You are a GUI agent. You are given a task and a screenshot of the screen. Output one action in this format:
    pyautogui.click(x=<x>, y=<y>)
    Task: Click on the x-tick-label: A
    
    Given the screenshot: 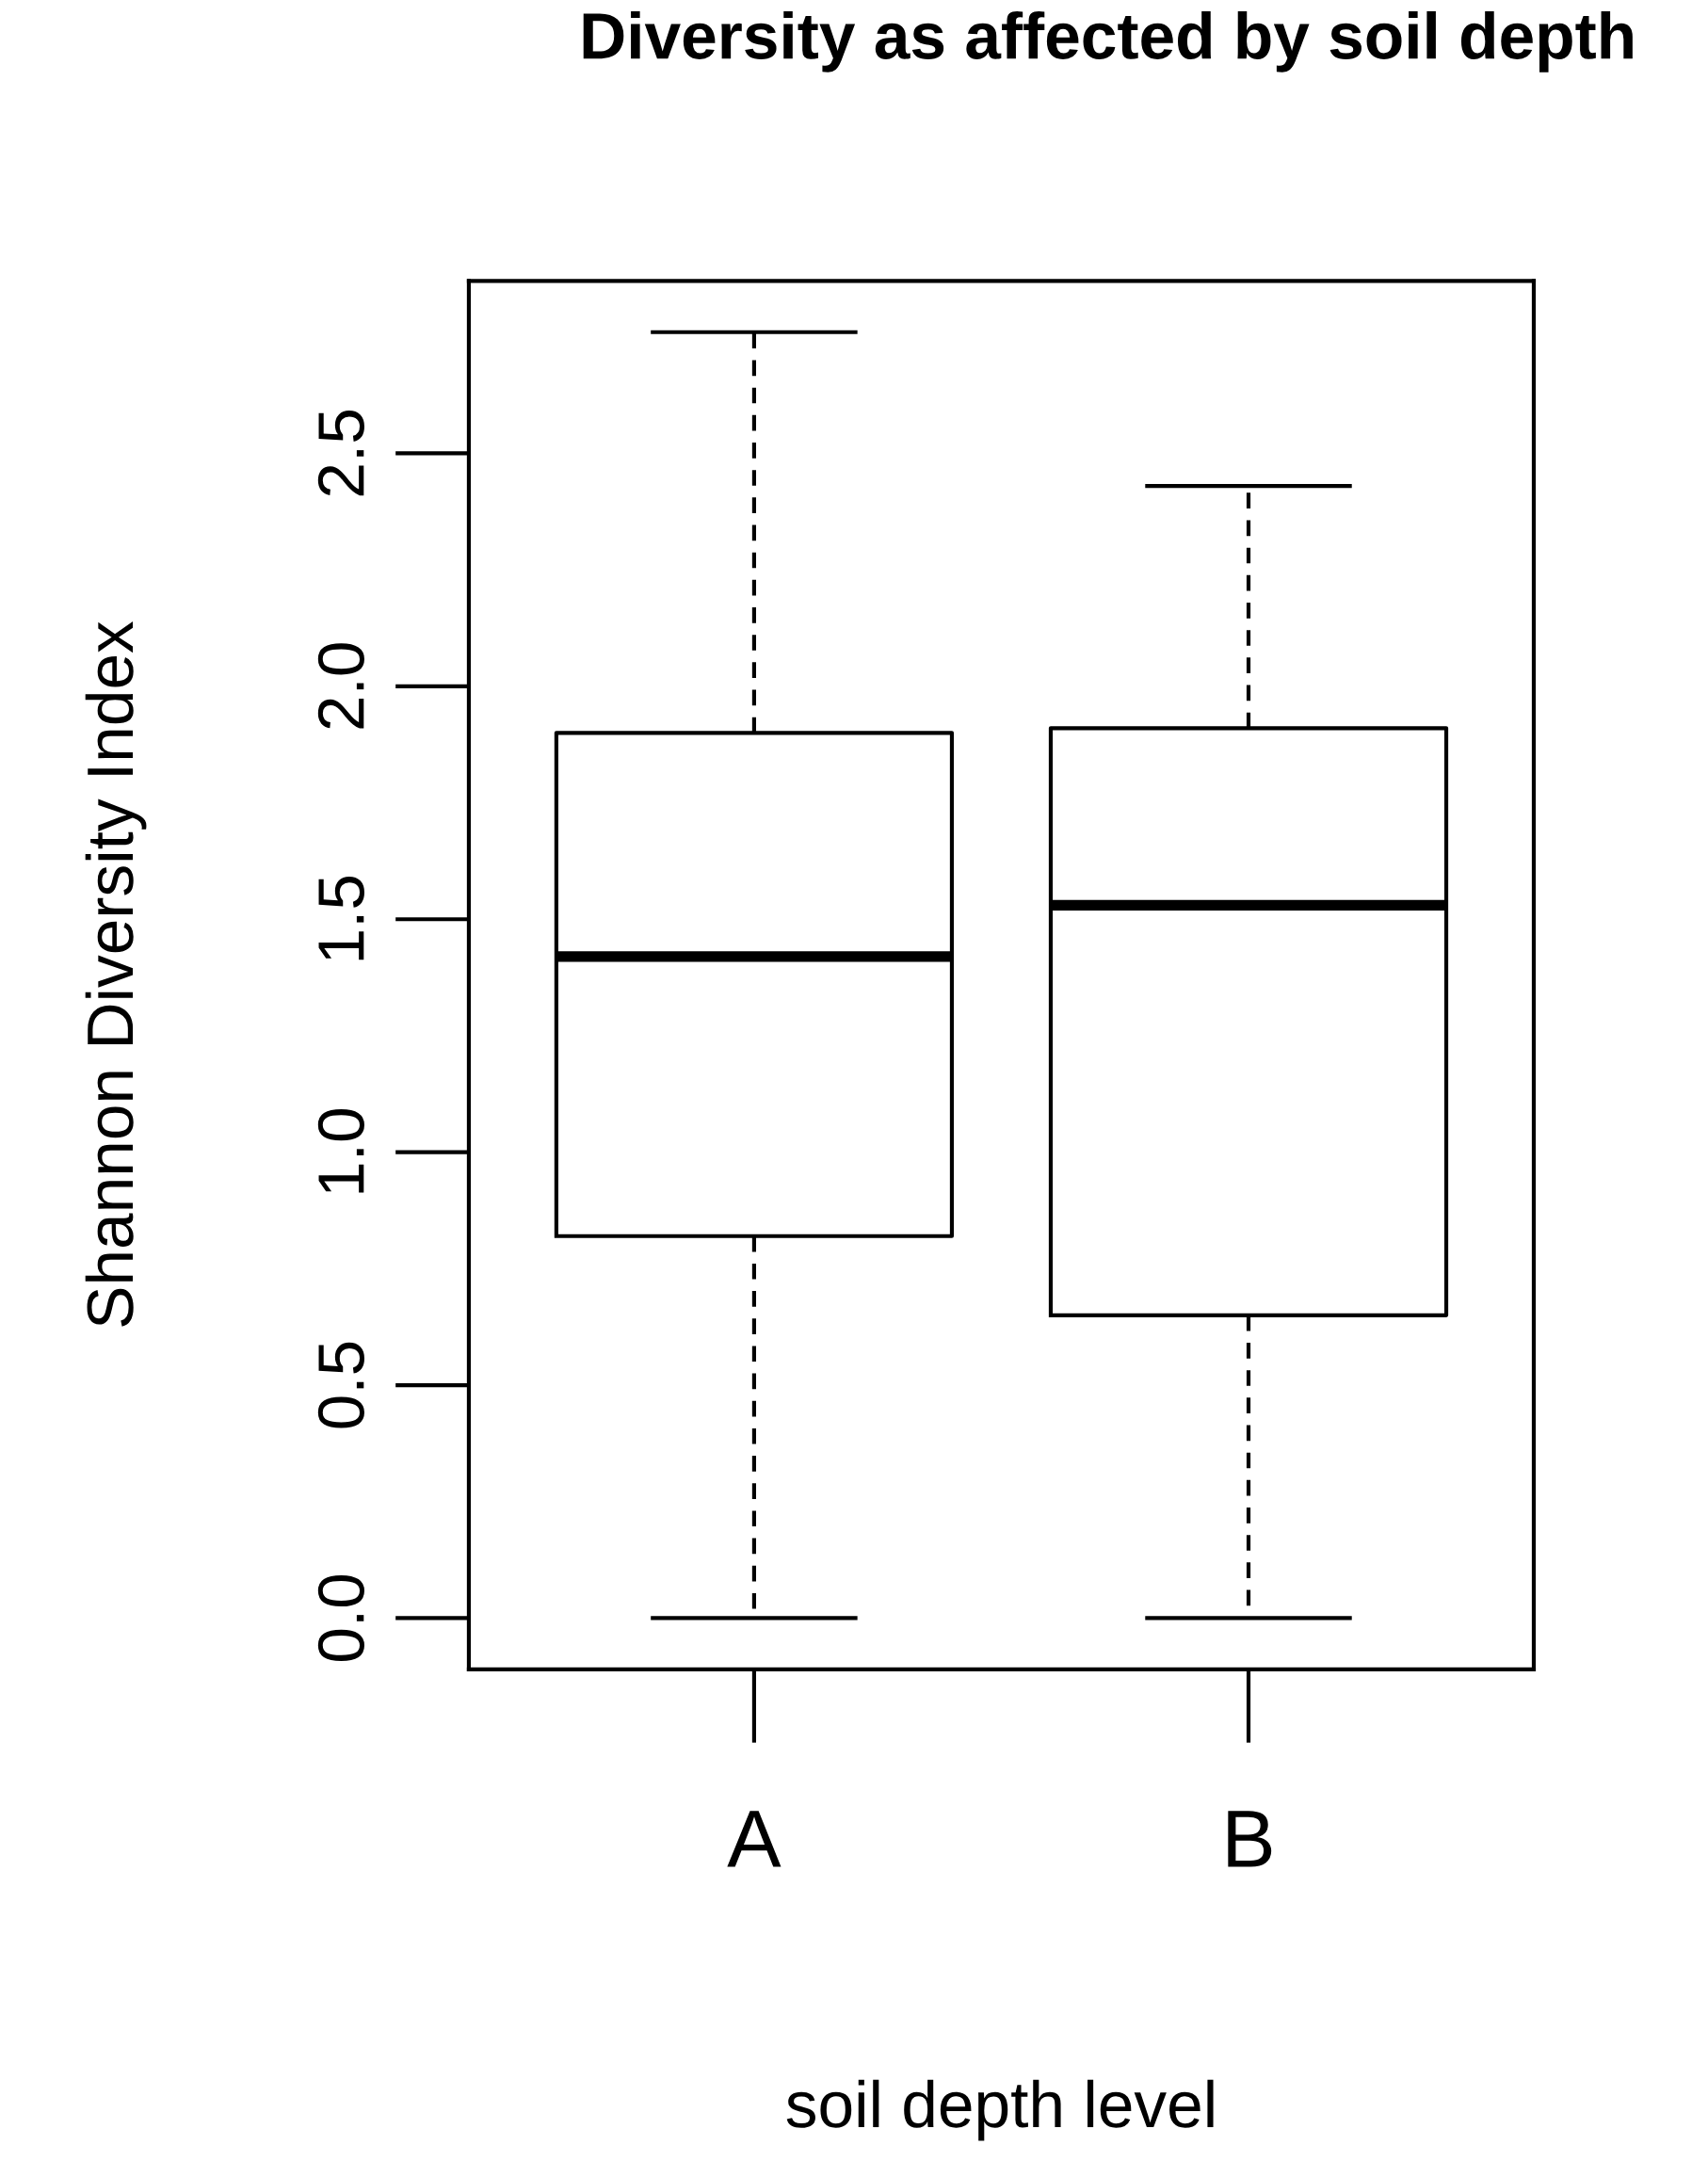 What is the action you would take?
    pyautogui.click(x=754, y=1839)
    